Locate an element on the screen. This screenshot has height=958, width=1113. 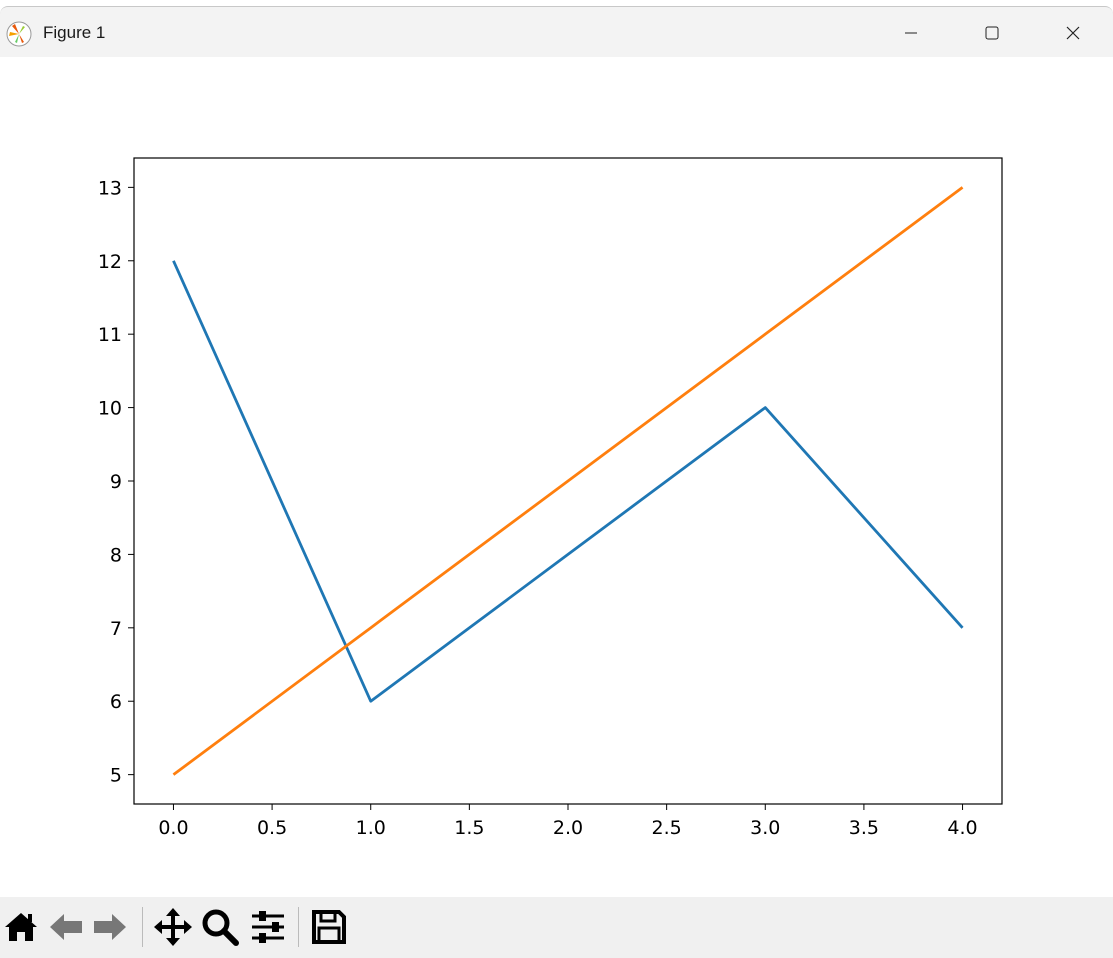
configure-subplots-button is located at coordinates (268, 927).